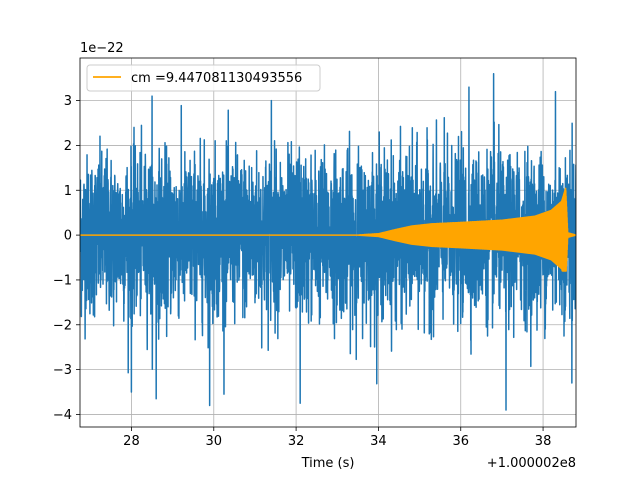 The image size is (640, 480). Describe the element at coordinates (328, 229) in the screenshot. I see `template-series-line` at that location.